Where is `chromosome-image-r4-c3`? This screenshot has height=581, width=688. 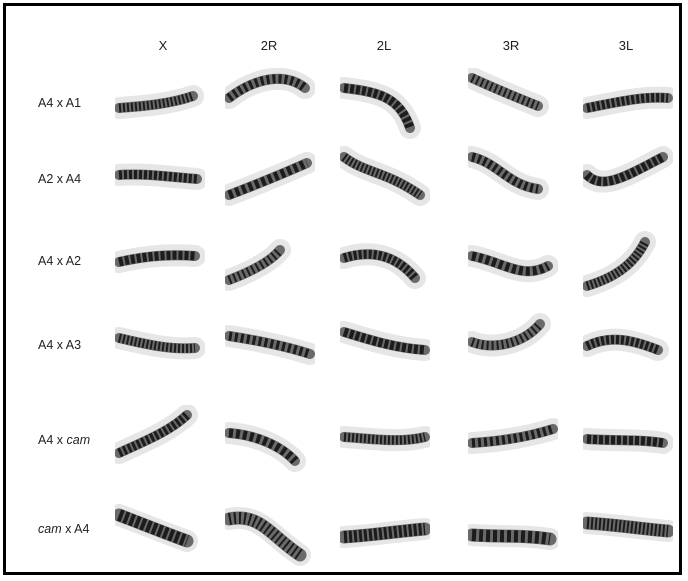
chromosome-image-r4-c3 is located at coordinates (385, 346).